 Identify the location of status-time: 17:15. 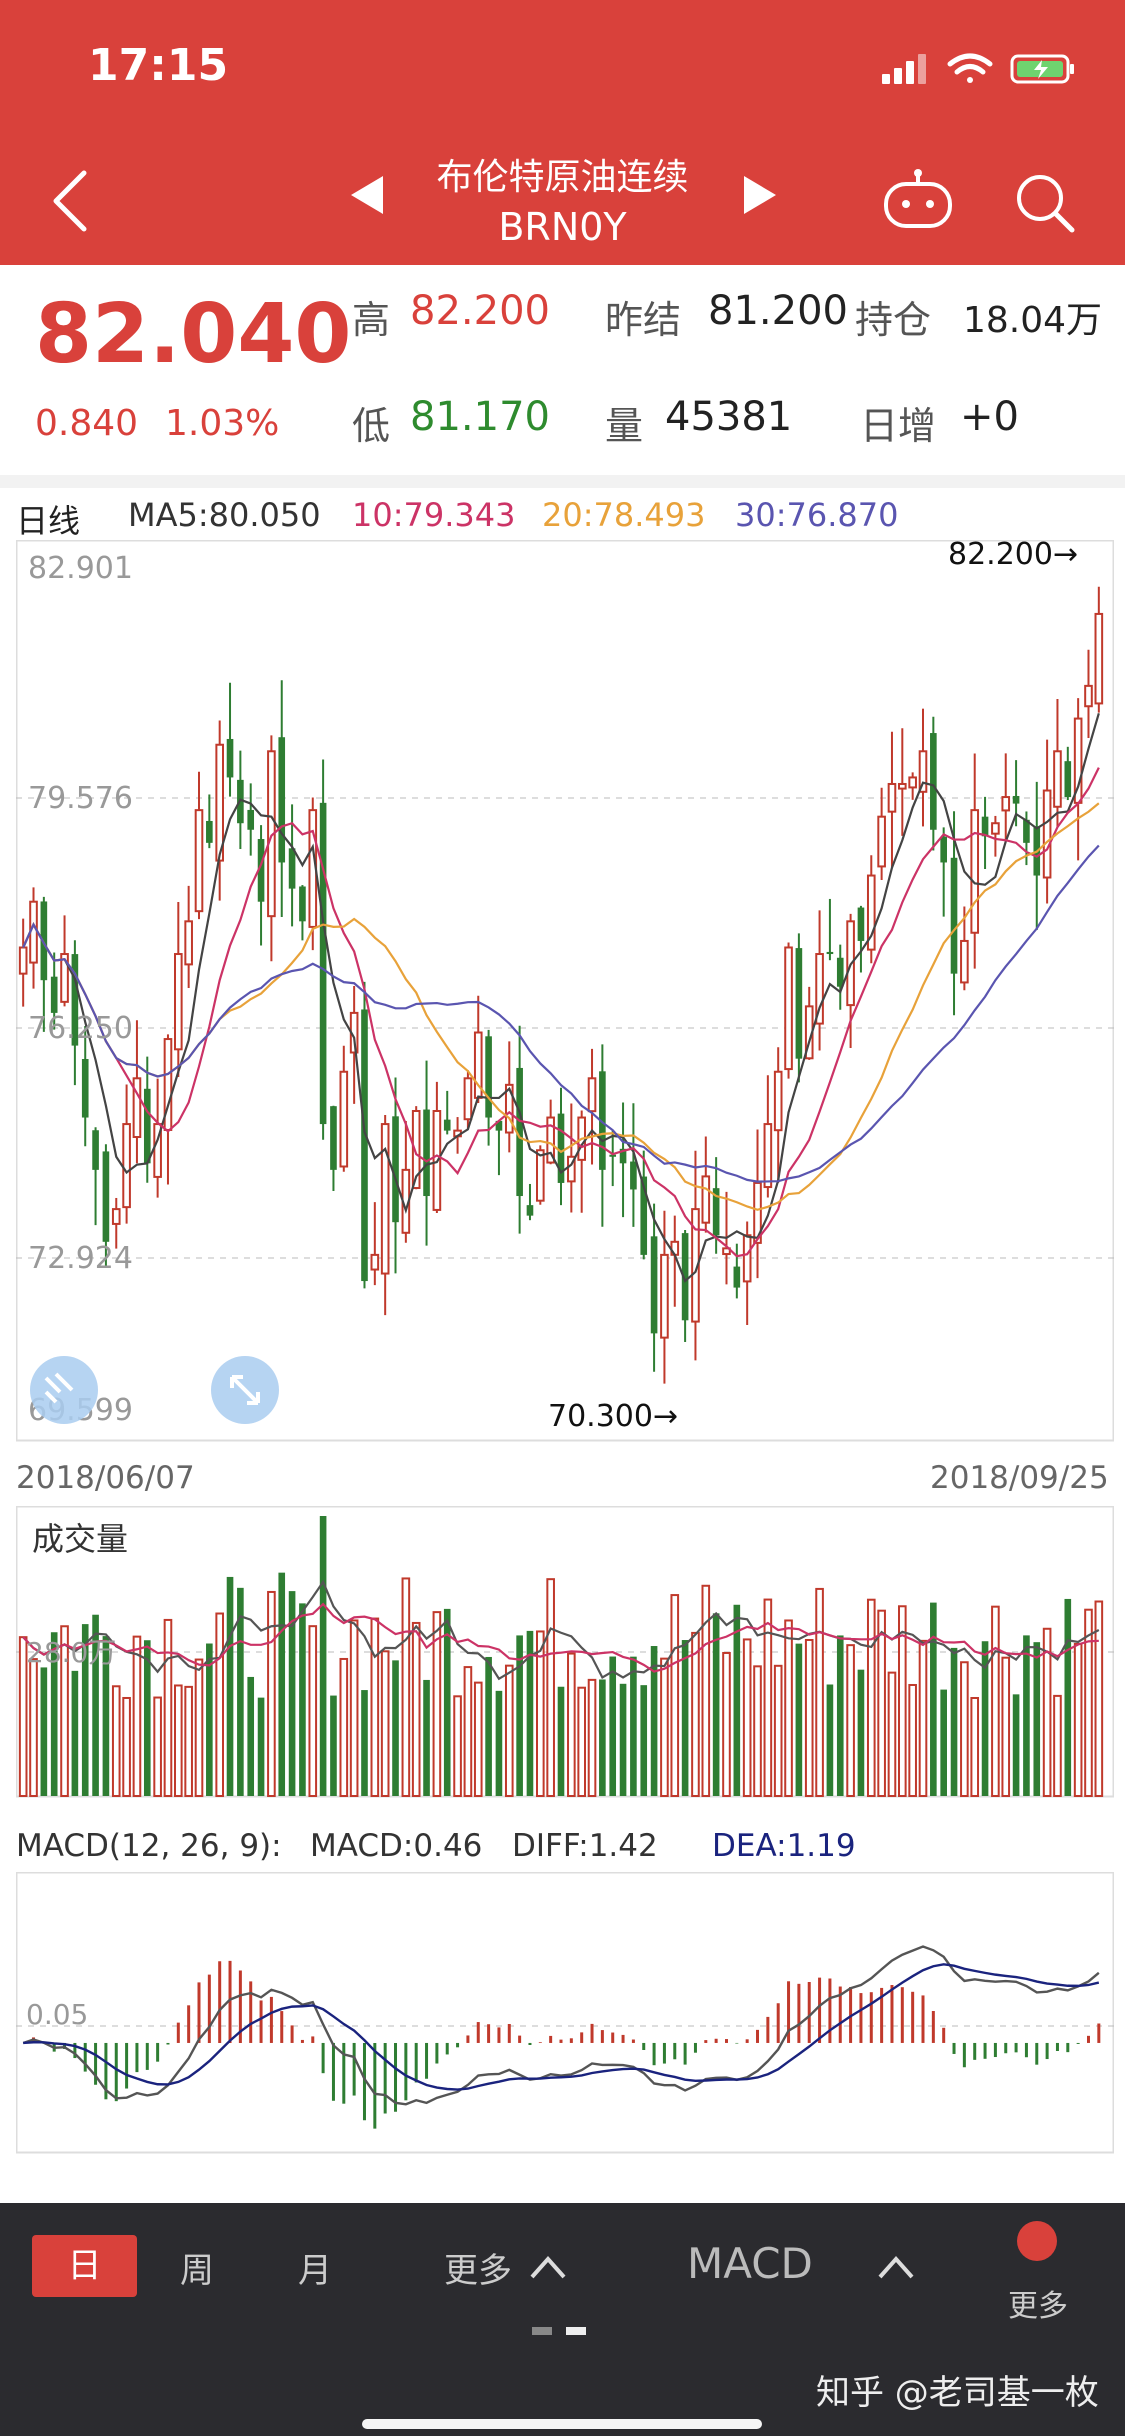
(158, 65).